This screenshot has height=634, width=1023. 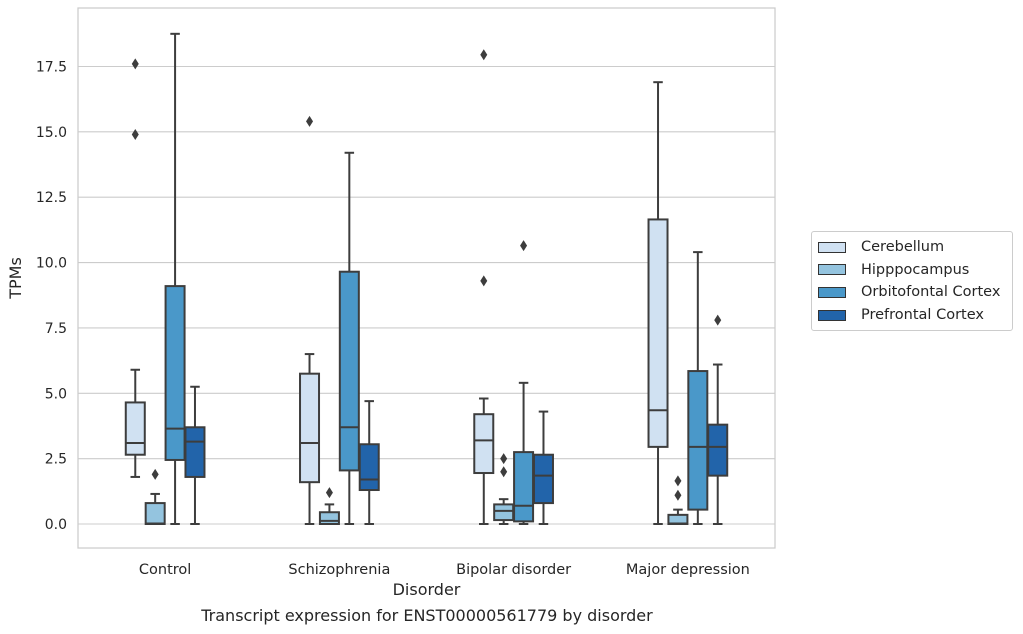 What do you see at coordinates (51, 133) in the screenshot?
I see `y-tick-label: 15.0` at bounding box center [51, 133].